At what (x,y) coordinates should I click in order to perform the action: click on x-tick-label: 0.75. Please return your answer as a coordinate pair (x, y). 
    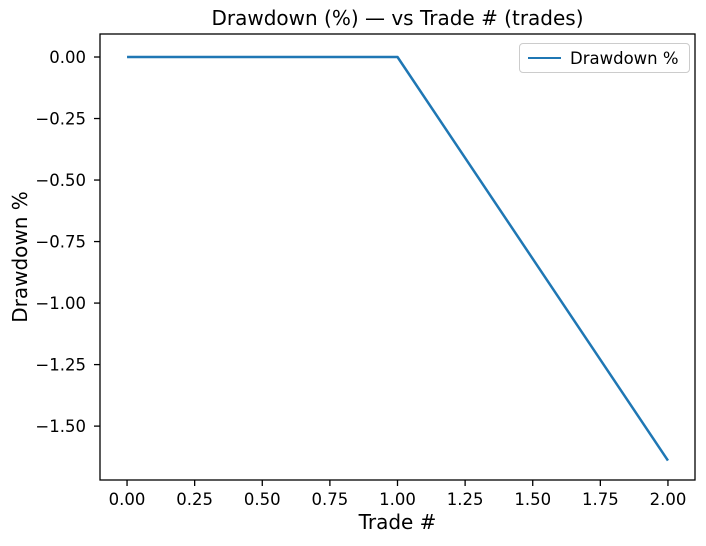
    Looking at the image, I should click on (330, 499).